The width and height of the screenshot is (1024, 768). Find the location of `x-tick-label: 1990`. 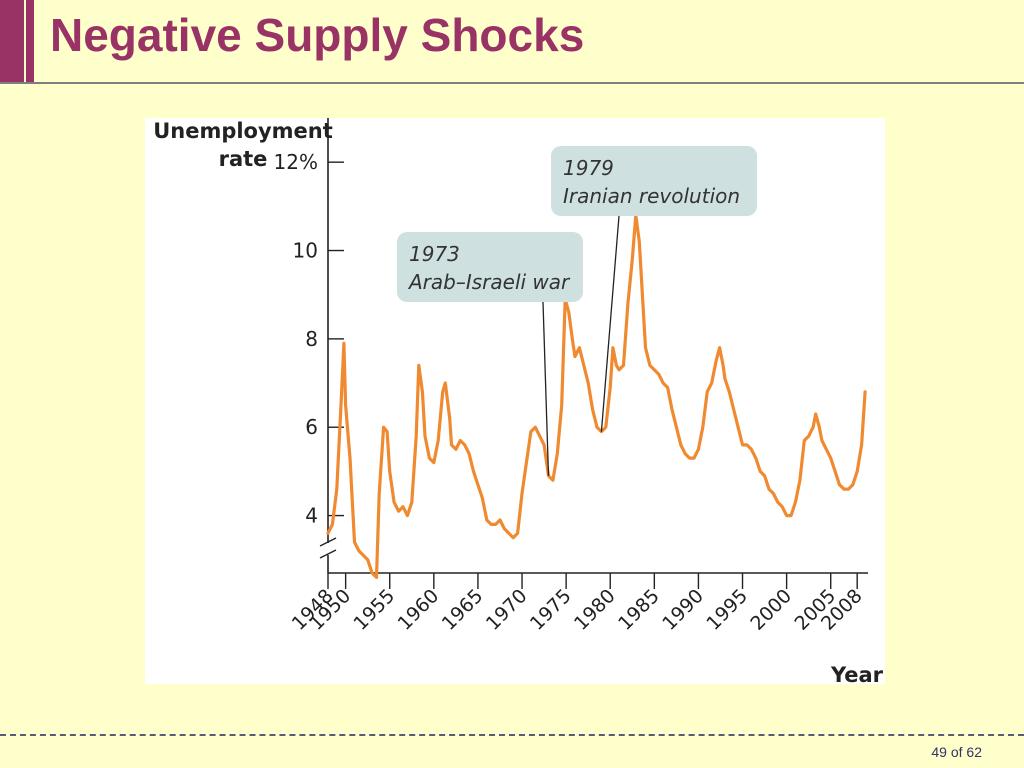

x-tick-label: 1990 is located at coordinates (683, 610).